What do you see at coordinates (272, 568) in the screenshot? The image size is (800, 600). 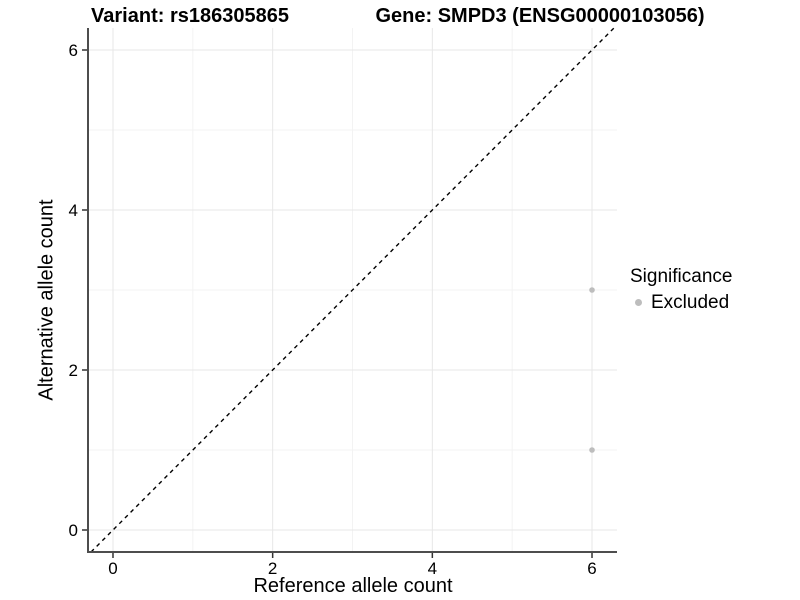 I see `x-tick-label: 2` at bounding box center [272, 568].